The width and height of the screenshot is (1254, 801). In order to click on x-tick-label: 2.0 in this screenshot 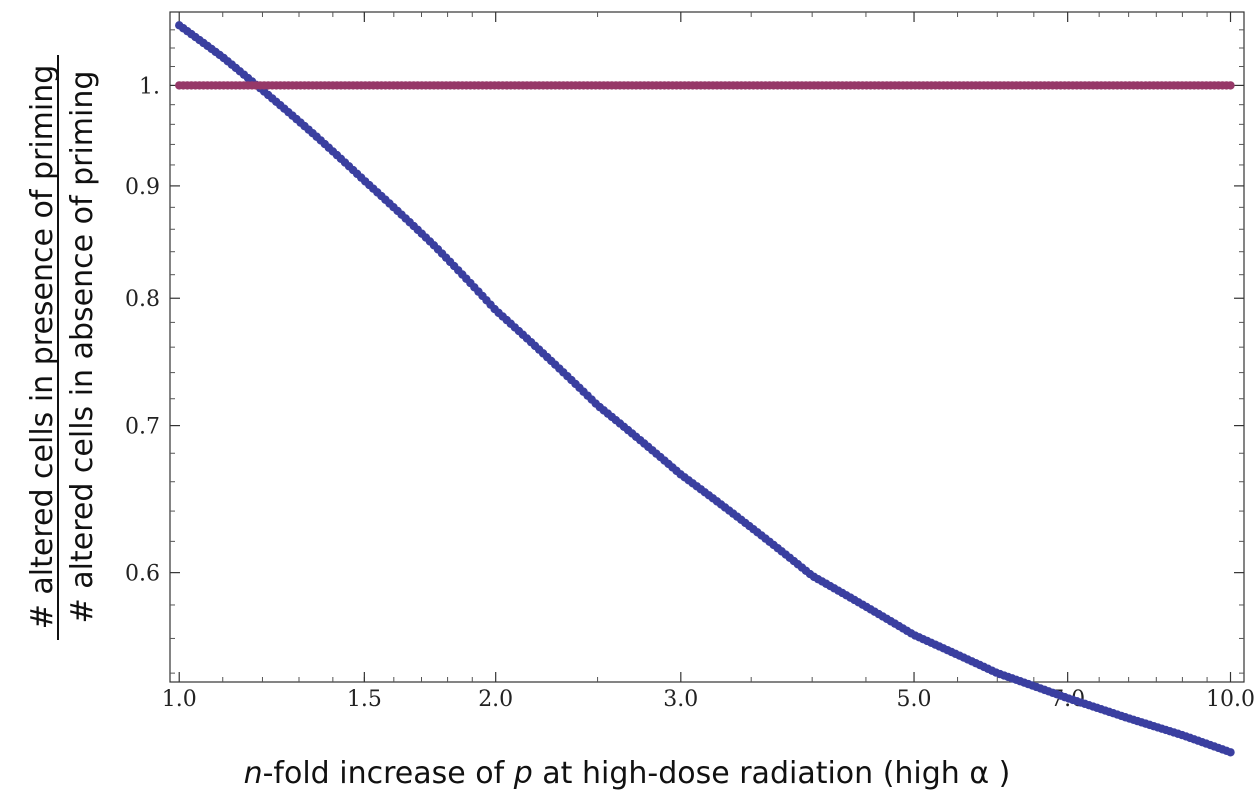, I will do `click(495, 699)`.